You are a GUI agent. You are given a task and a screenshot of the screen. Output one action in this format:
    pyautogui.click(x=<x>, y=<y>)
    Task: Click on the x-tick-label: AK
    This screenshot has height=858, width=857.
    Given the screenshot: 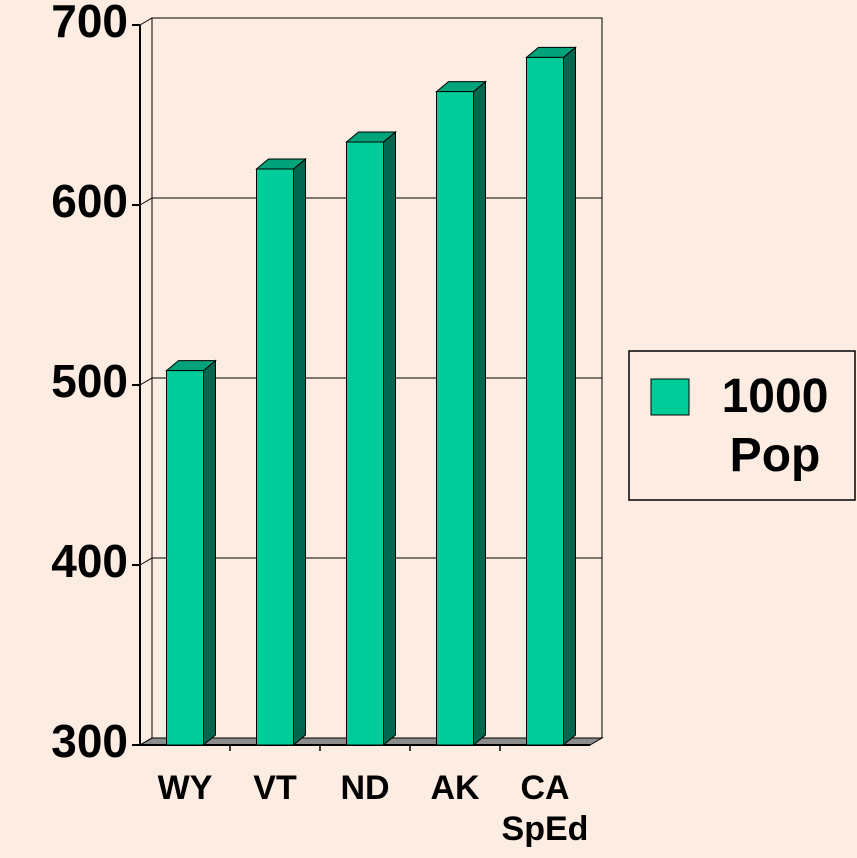 What is the action you would take?
    pyautogui.click(x=455, y=788)
    